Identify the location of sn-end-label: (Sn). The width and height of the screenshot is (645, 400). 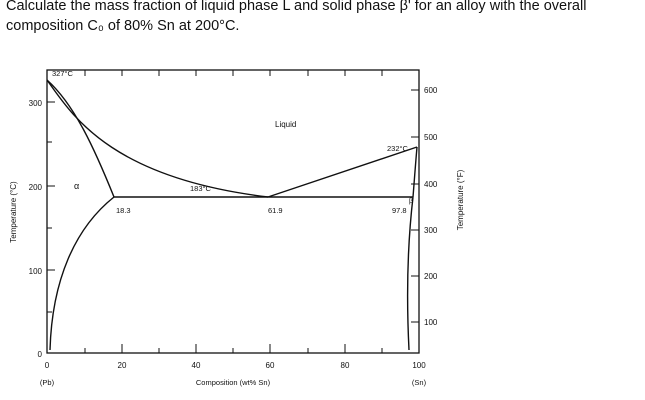
(419, 382).